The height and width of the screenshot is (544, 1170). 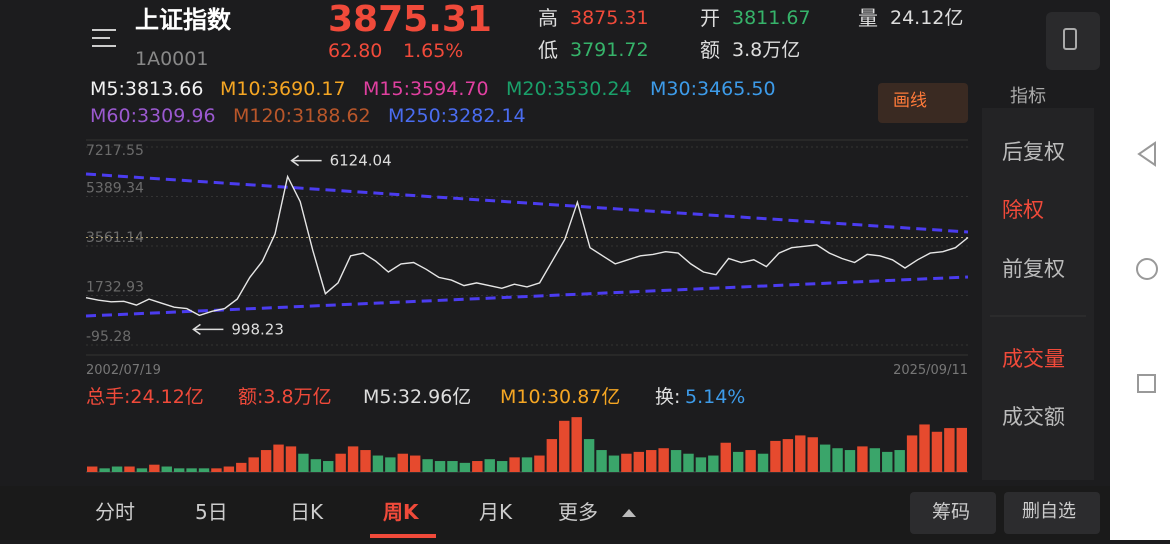 What do you see at coordinates (433, 51) in the screenshot?
I see `change-pct: 1.65%` at bounding box center [433, 51].